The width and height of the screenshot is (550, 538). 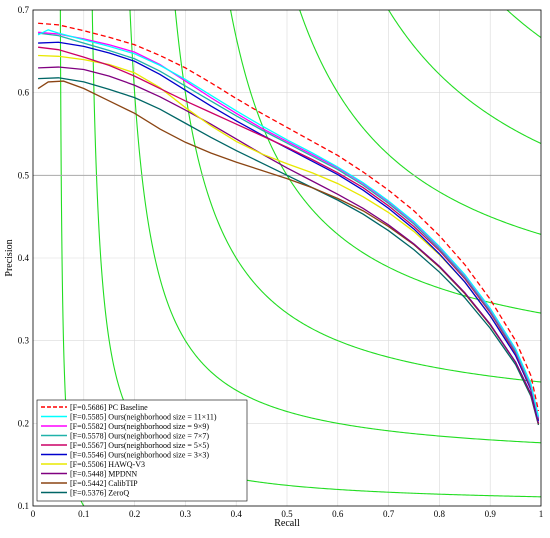 What do you see at coordinates (389, 514) in the screenshot?
I see `x-tick-label: 0.7` at bounding box center [389, 514].